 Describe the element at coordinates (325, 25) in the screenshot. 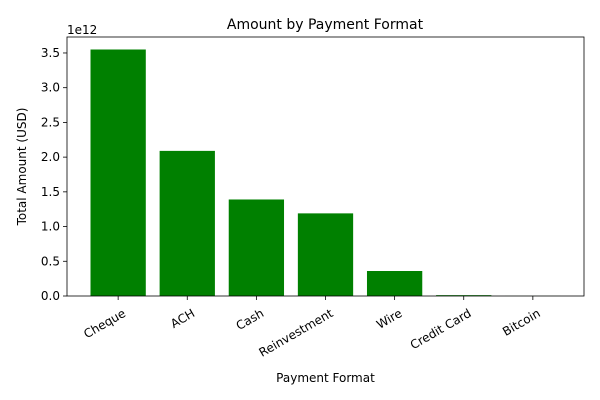

I see `chart-title: Amount by Payment Format` at that location.